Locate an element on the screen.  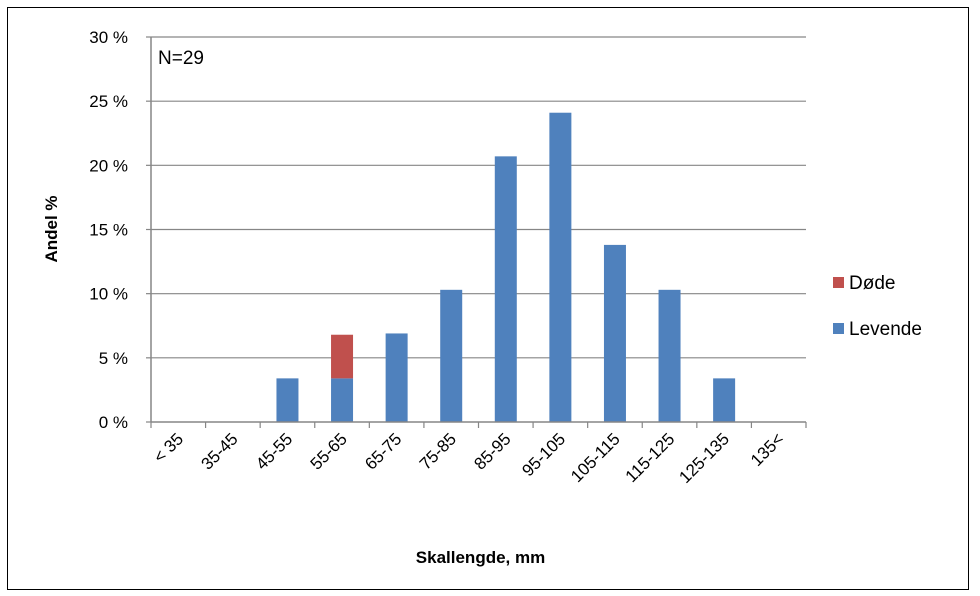
x-tick-label: 85-95 is located at coordinates (492, 451).